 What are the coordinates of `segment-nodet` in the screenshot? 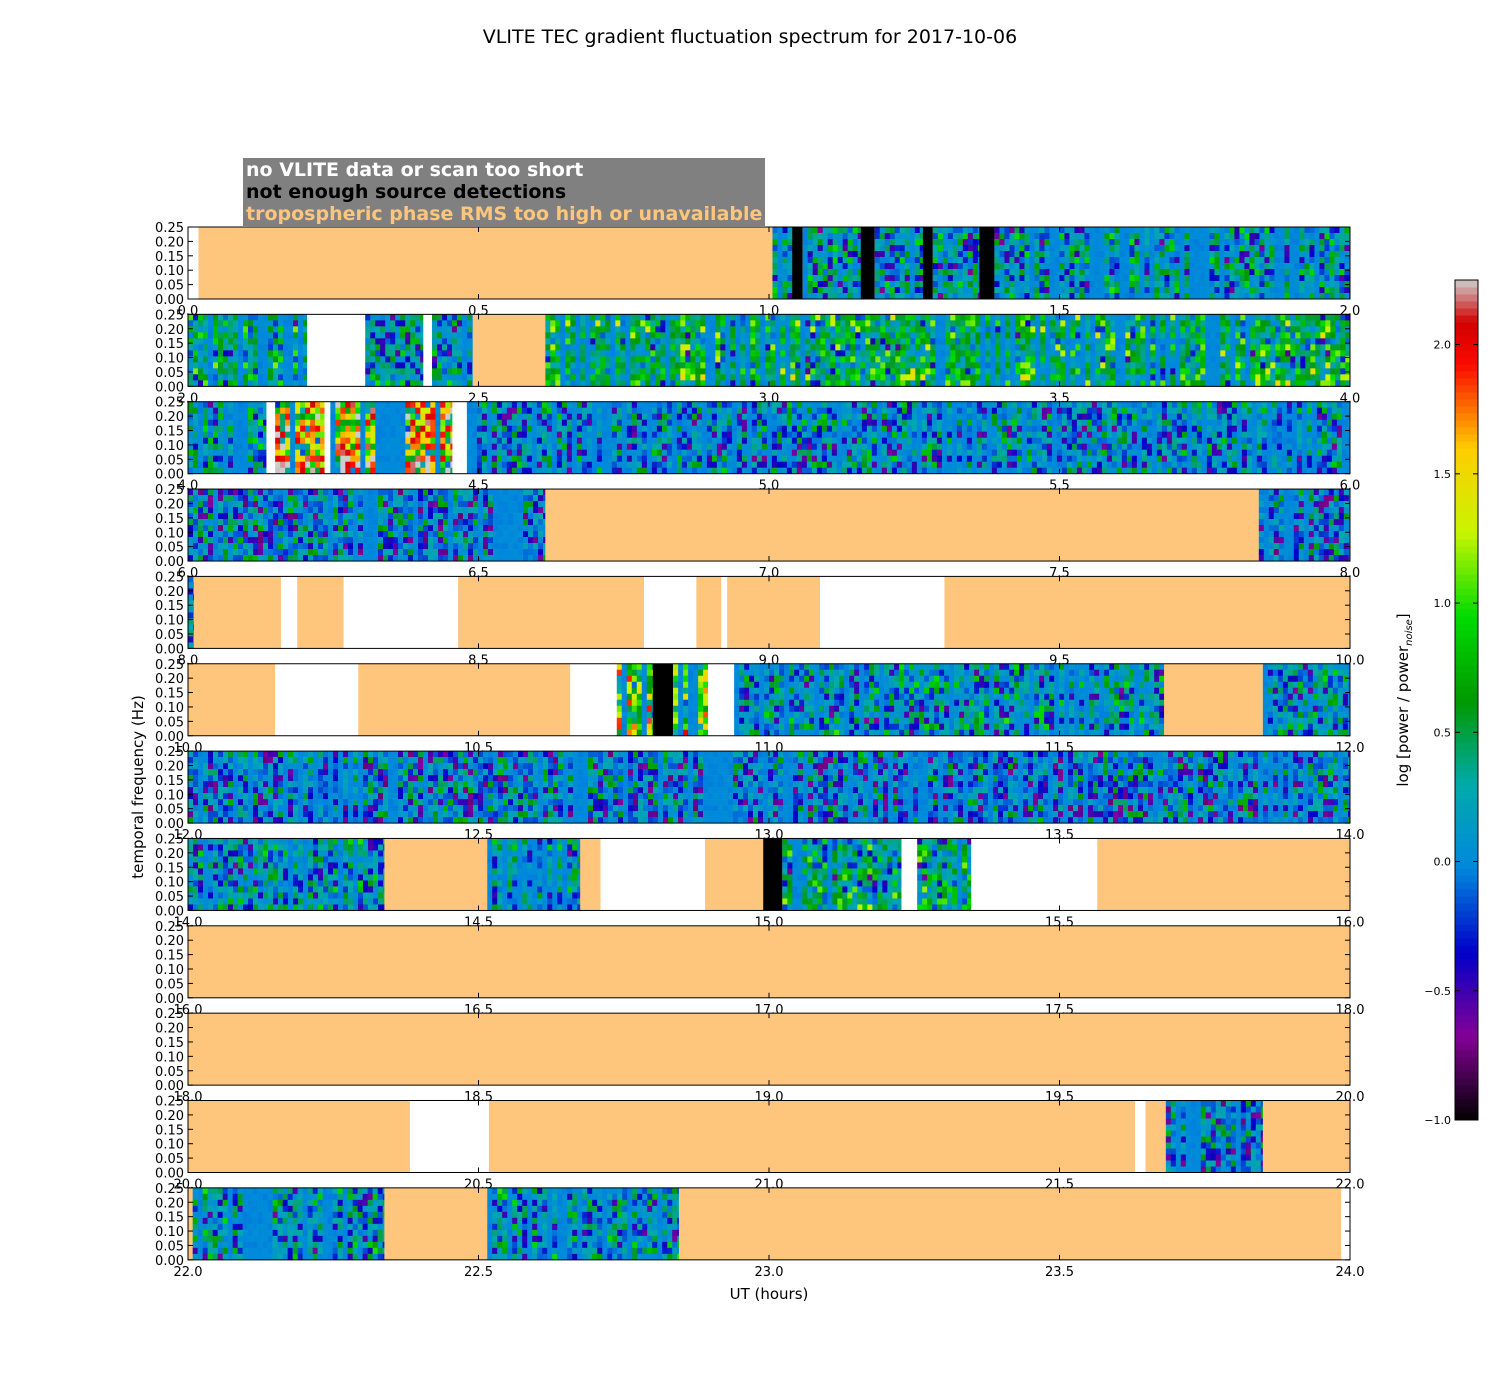 It's located at (927, 263).